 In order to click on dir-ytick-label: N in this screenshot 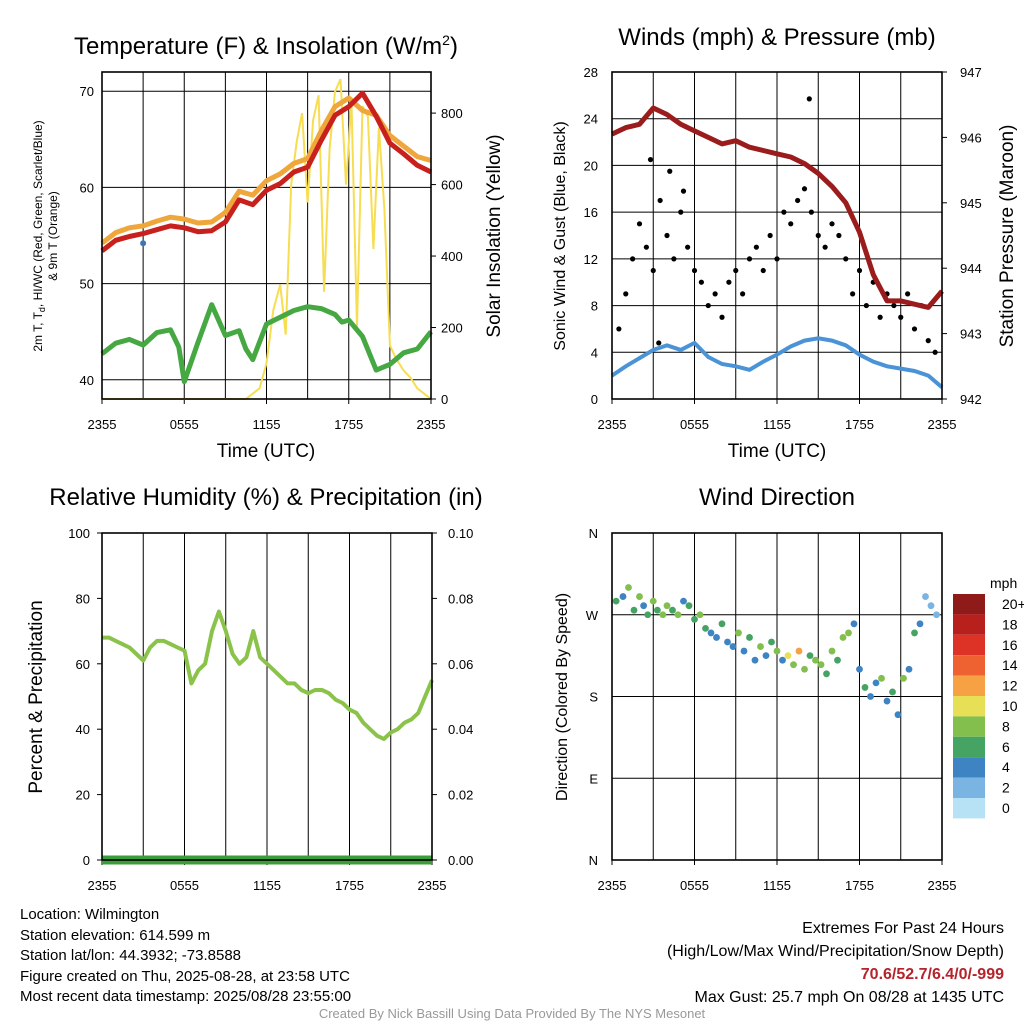, I will do `click(593, 533)`.